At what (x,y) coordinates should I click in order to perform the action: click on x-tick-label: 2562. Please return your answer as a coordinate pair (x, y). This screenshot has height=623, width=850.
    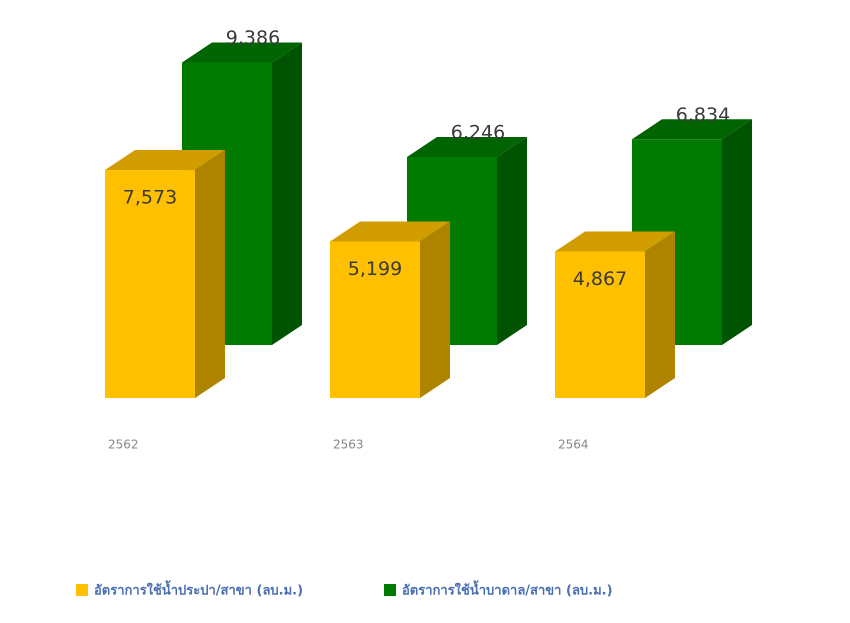
    Looking at the image, I should click on (123, 445).